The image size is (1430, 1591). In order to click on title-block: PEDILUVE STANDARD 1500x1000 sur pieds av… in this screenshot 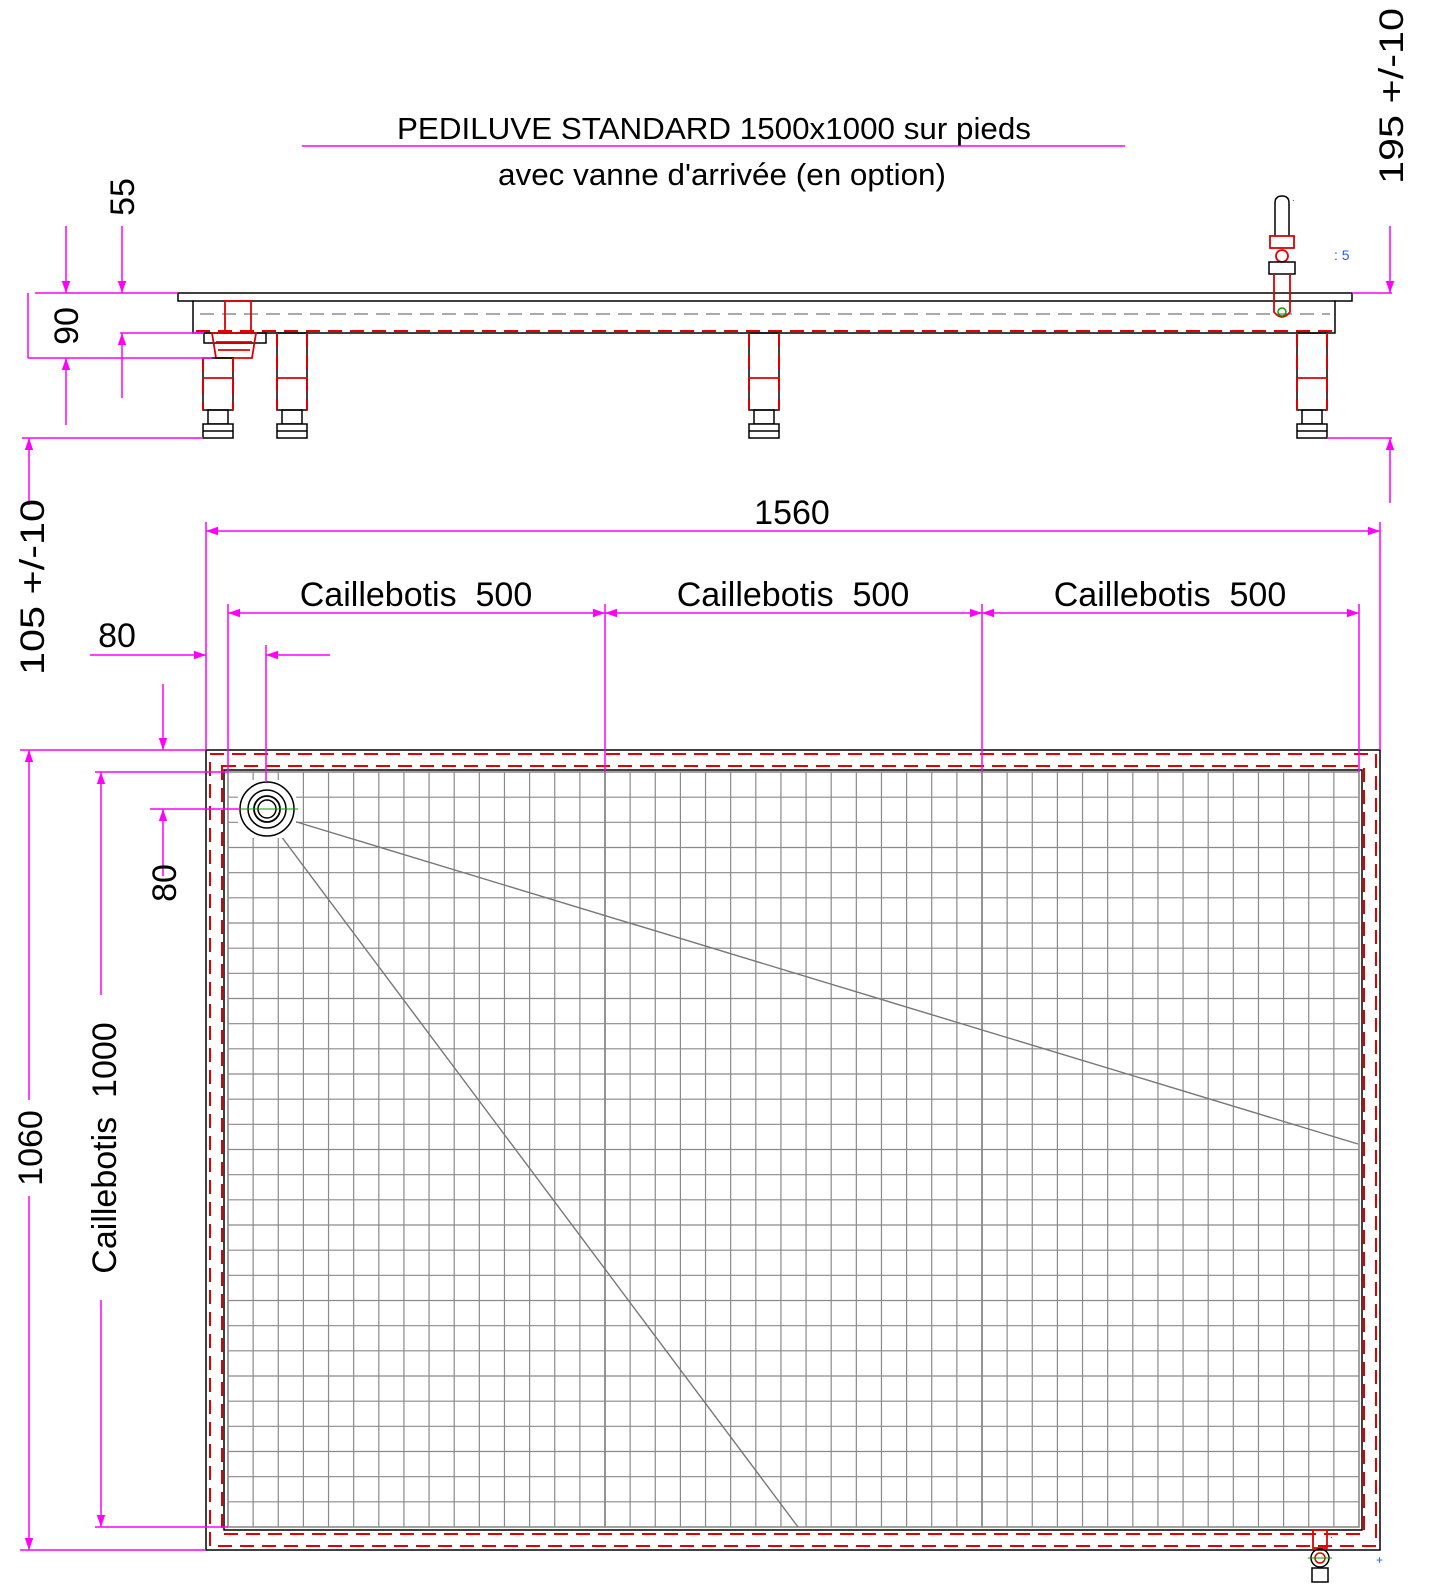, I will do `click(713, 151)`.